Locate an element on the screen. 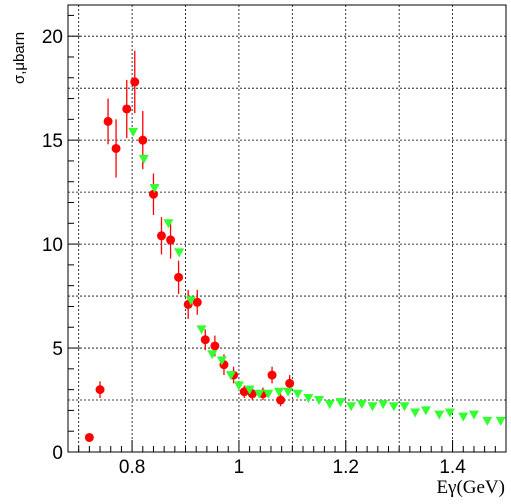 Image resolution: width=511 pixels, height=504 pixels. y-tick-label: 15 is located at coordinates (52, 141).